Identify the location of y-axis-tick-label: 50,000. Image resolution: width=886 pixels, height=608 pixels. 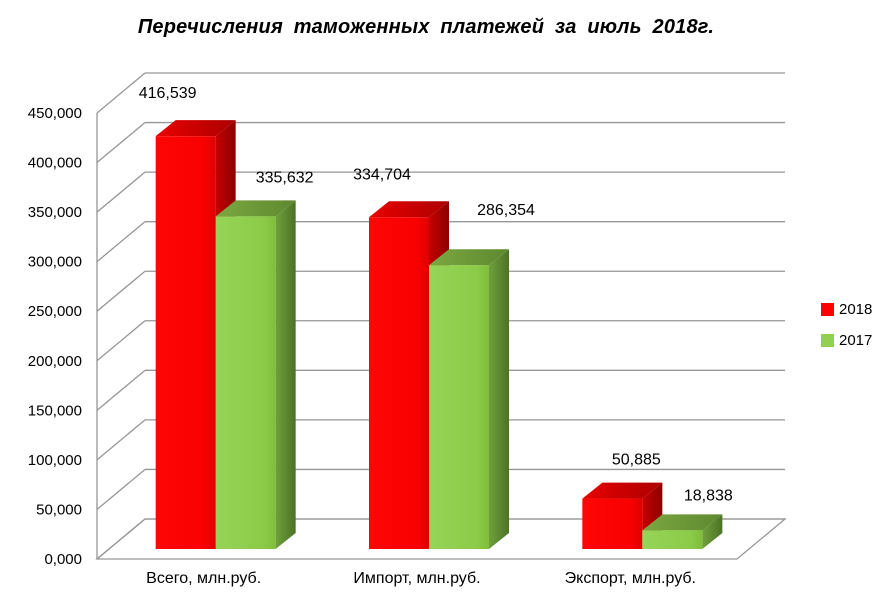
(59, 509).